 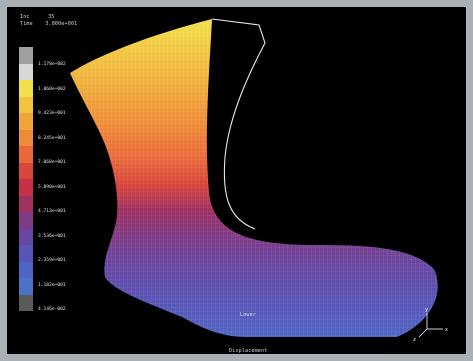 What do you see at coordinates (248, 351) in the screenshot?
I see `result-label: Displacement` at bounding box center [248, 351].